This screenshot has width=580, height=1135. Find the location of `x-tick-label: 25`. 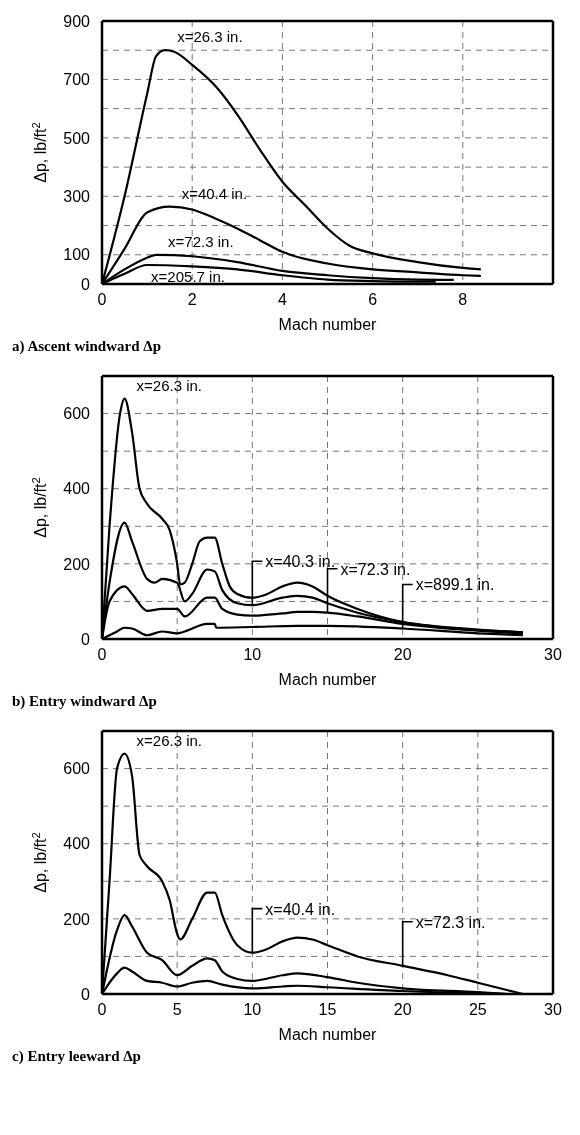

x-tick-label: 25 is located at coordinates (477, 1010).